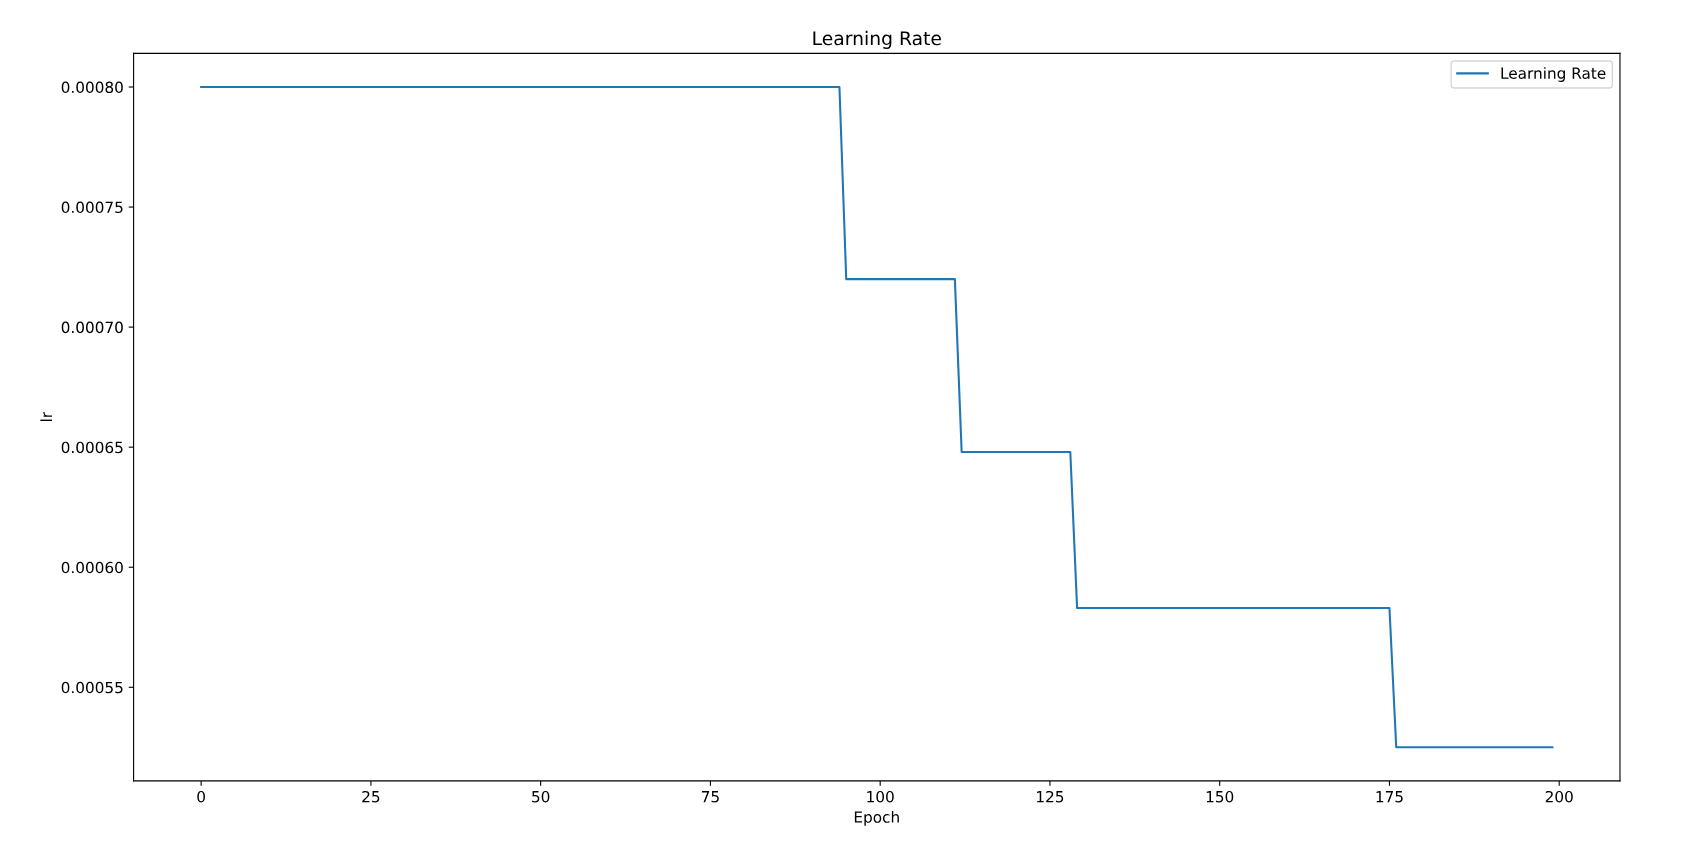 This screenshot has width=1691, height=861. What do you see at coordinates (880, 796) in the screenshot?
I see `x-tick-label: 100` at bounding box center [880, 796].